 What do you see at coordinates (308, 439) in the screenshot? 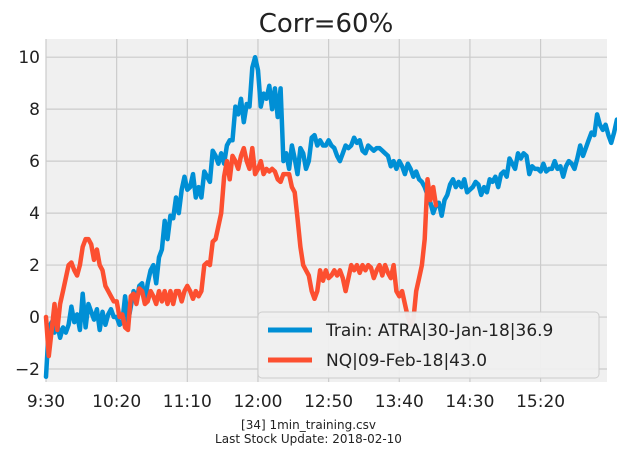
I see `footer-last-update: Last Stock Update: 2018-02-10` at bounding box center [308, 439].